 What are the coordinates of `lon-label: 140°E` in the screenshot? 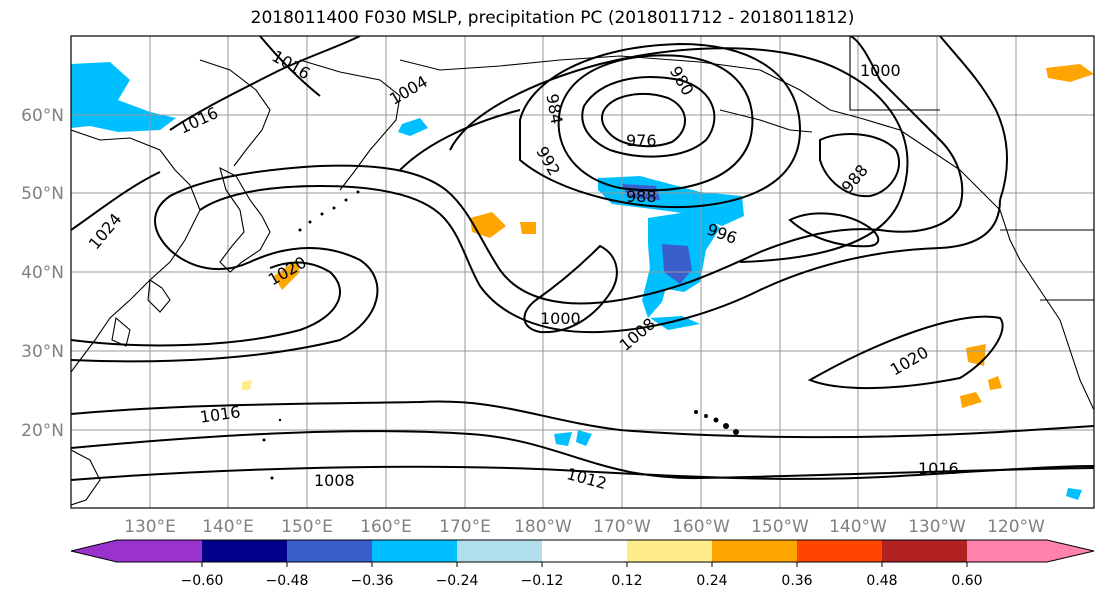 It's located at (228, 527).